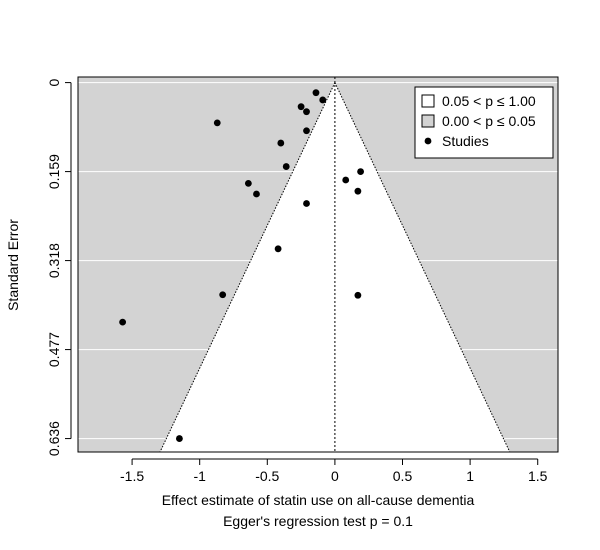 The width and height of the screenshot is (600, 550). What do you see at coordinates (267, 476) in the screenshot?
I see `x-tick-label: -0.5` at bounding box center [267, 476].